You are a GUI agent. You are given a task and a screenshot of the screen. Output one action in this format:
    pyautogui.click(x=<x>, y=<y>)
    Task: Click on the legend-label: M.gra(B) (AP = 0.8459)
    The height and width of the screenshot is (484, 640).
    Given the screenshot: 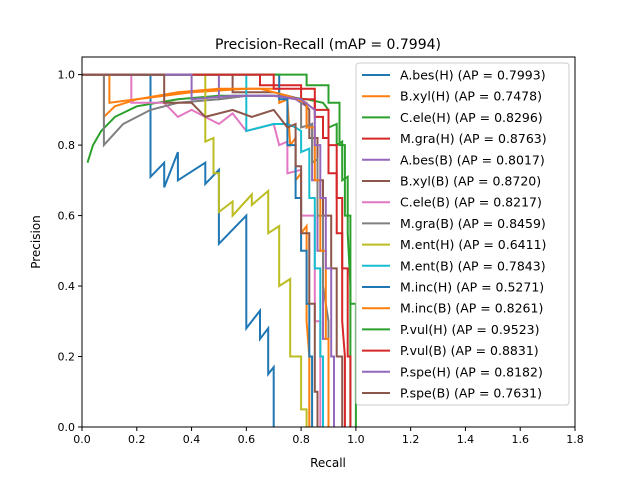 What is the action you would take?
    pyautogui.click(x=473, y=223)
    